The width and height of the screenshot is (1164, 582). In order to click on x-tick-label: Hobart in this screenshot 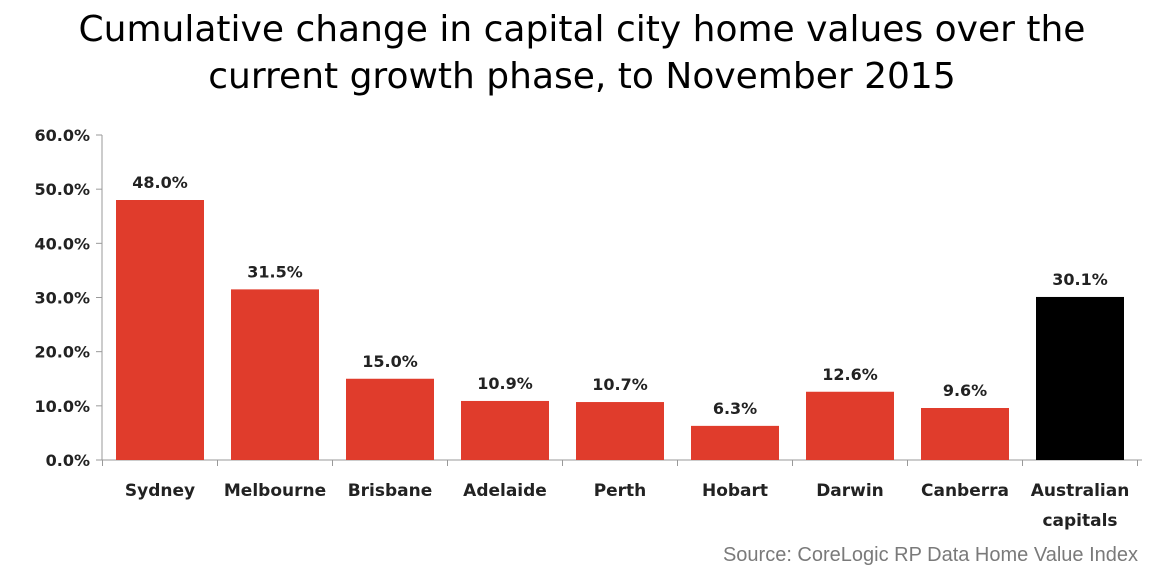, I will do `click(735, 491)`.